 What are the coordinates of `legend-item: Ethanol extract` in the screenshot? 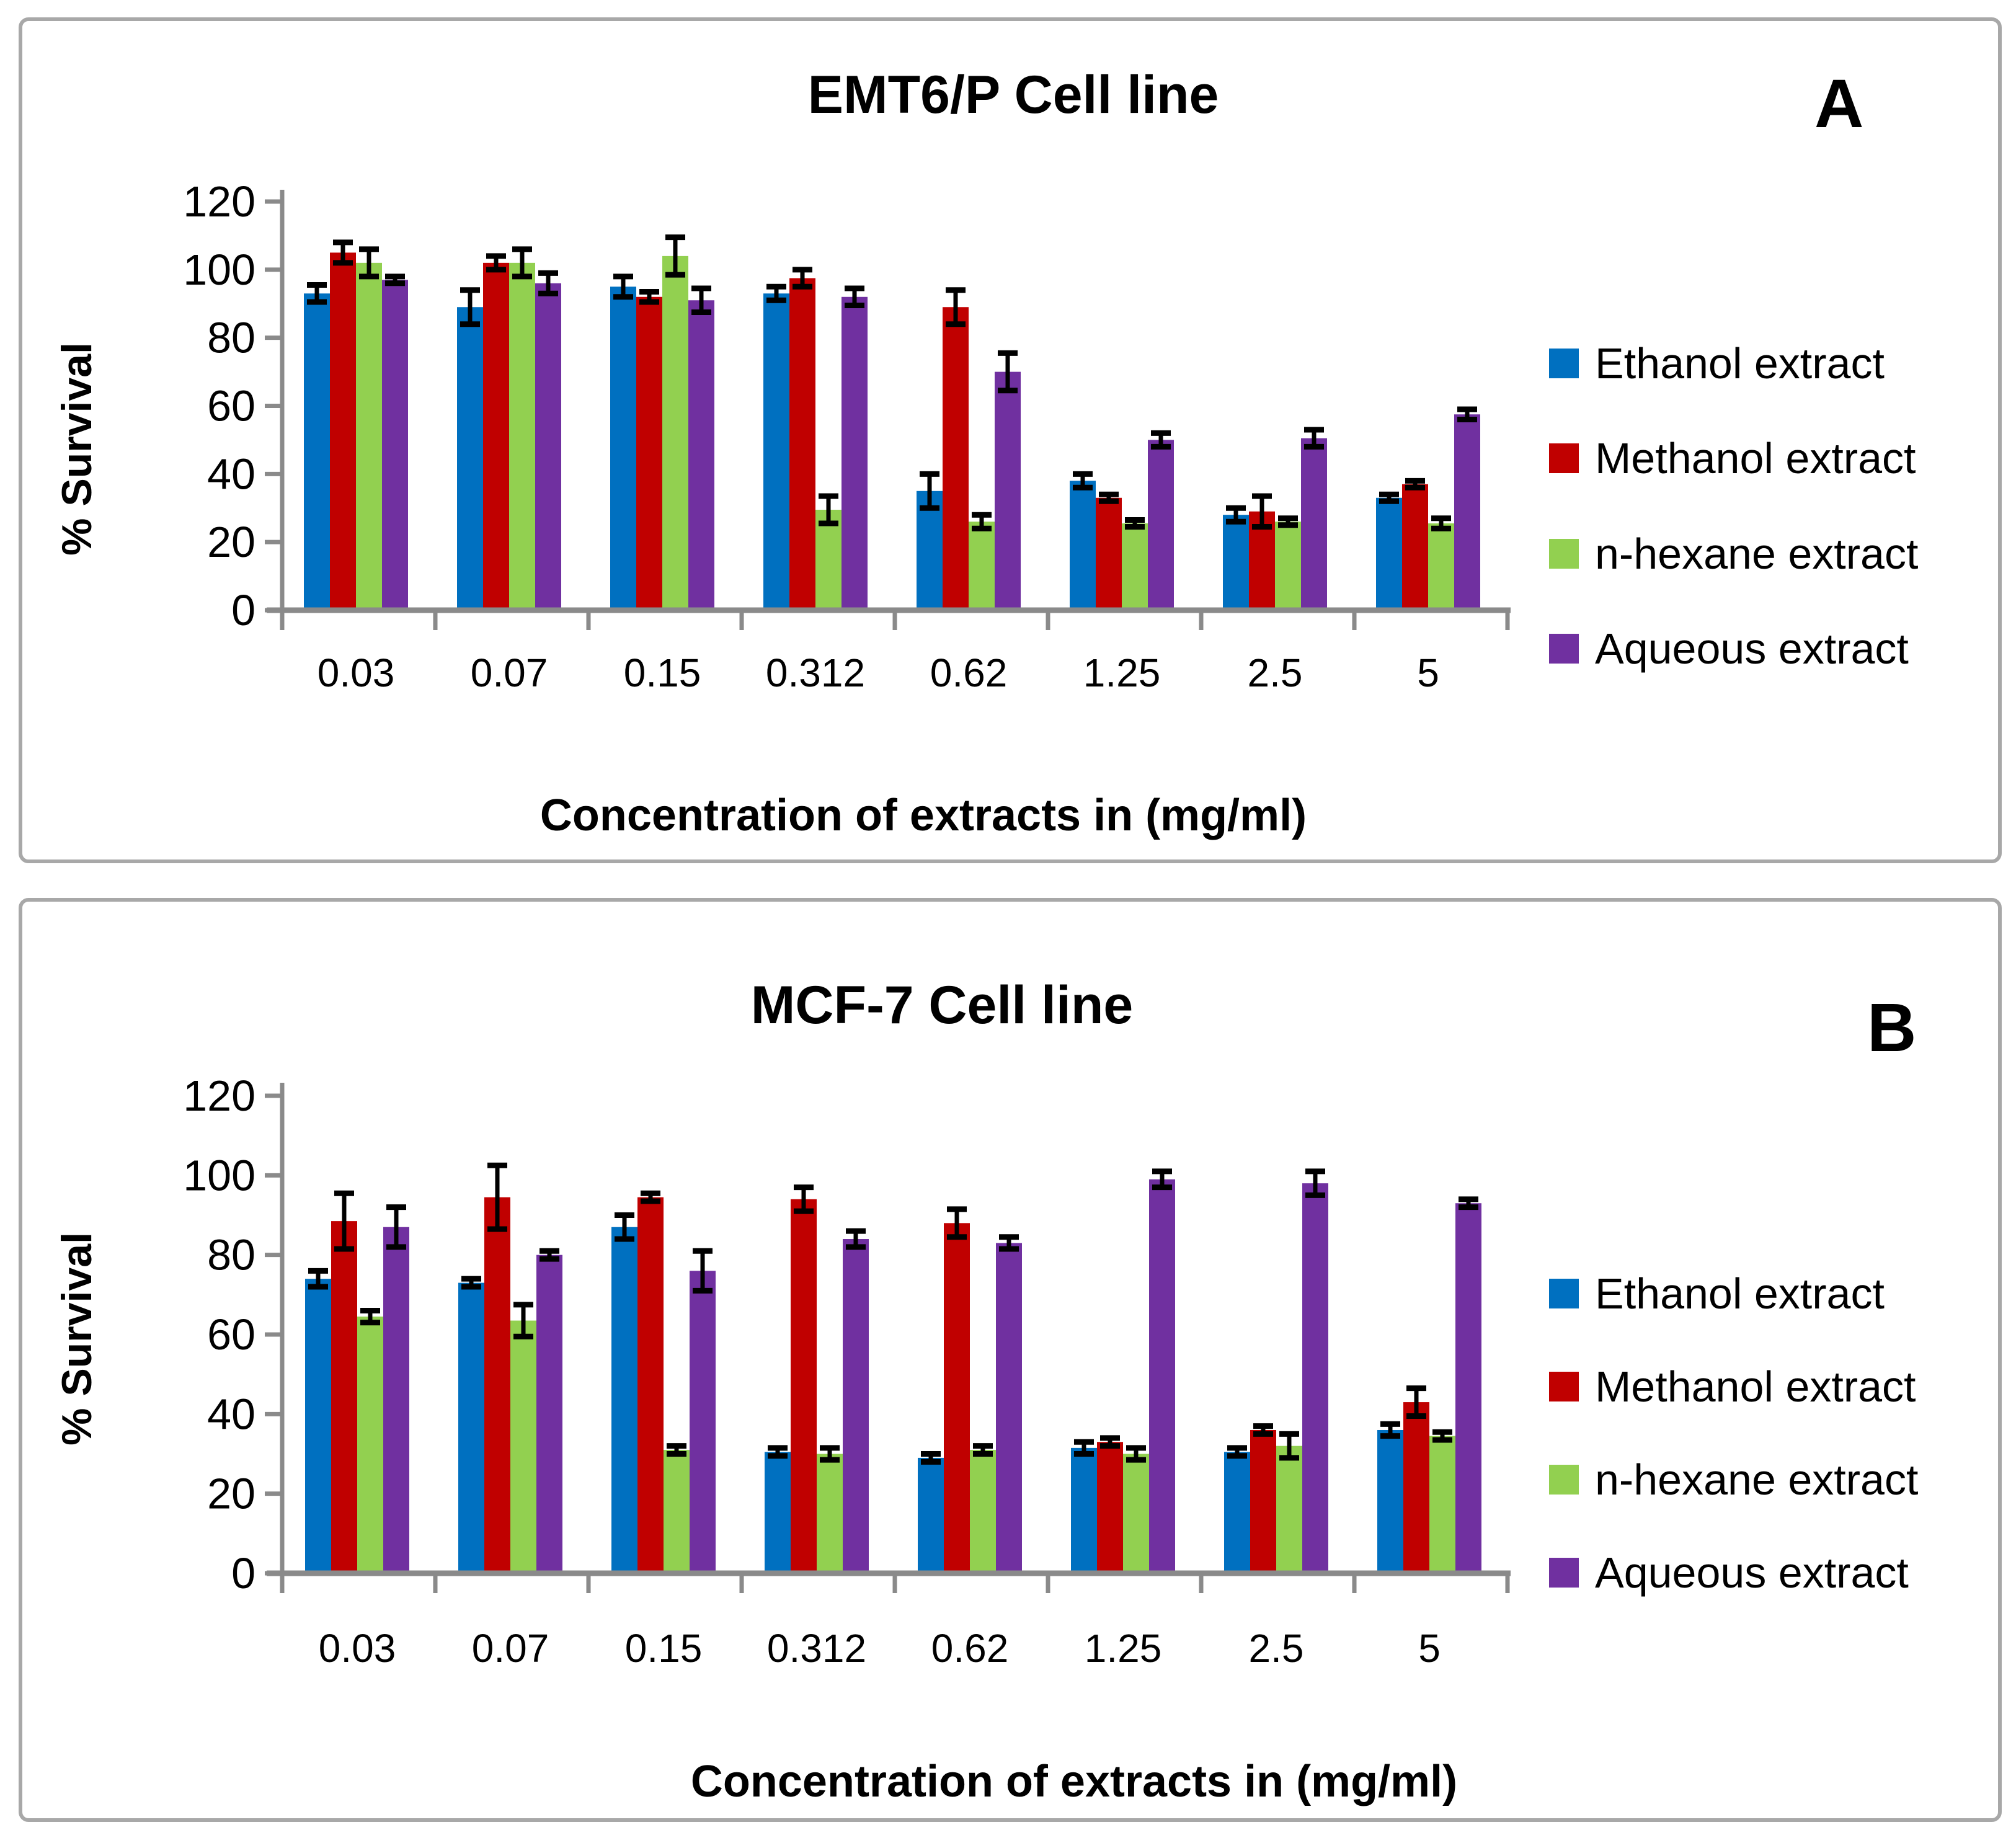 It's located at (1717, 364).